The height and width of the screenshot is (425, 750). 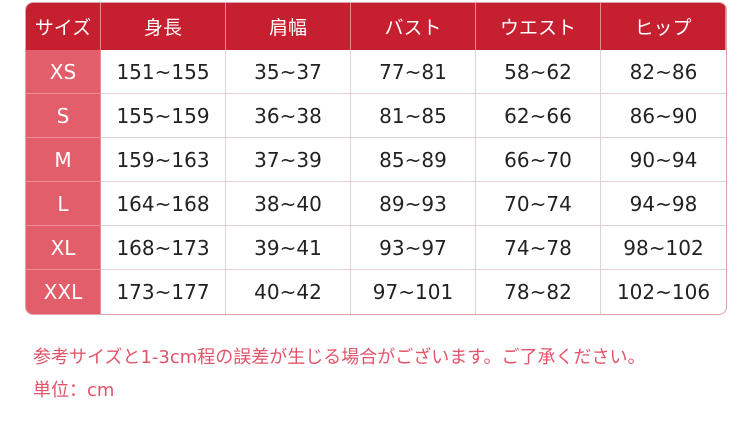 What do you see at coordinates (413, 116) in the screenshot?
I see `measurement-cell: 81~85` at bounding box center [413, 116].